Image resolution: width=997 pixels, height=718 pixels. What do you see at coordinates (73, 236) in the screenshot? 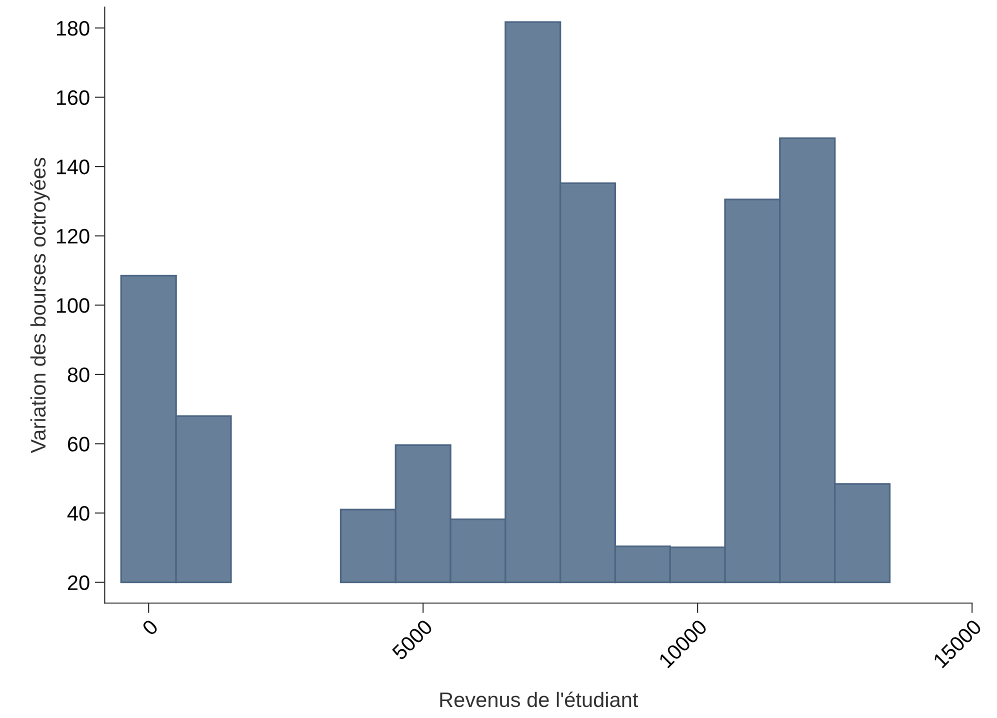
I see `y-tick-label: 120` at bounding box center [73, 236].